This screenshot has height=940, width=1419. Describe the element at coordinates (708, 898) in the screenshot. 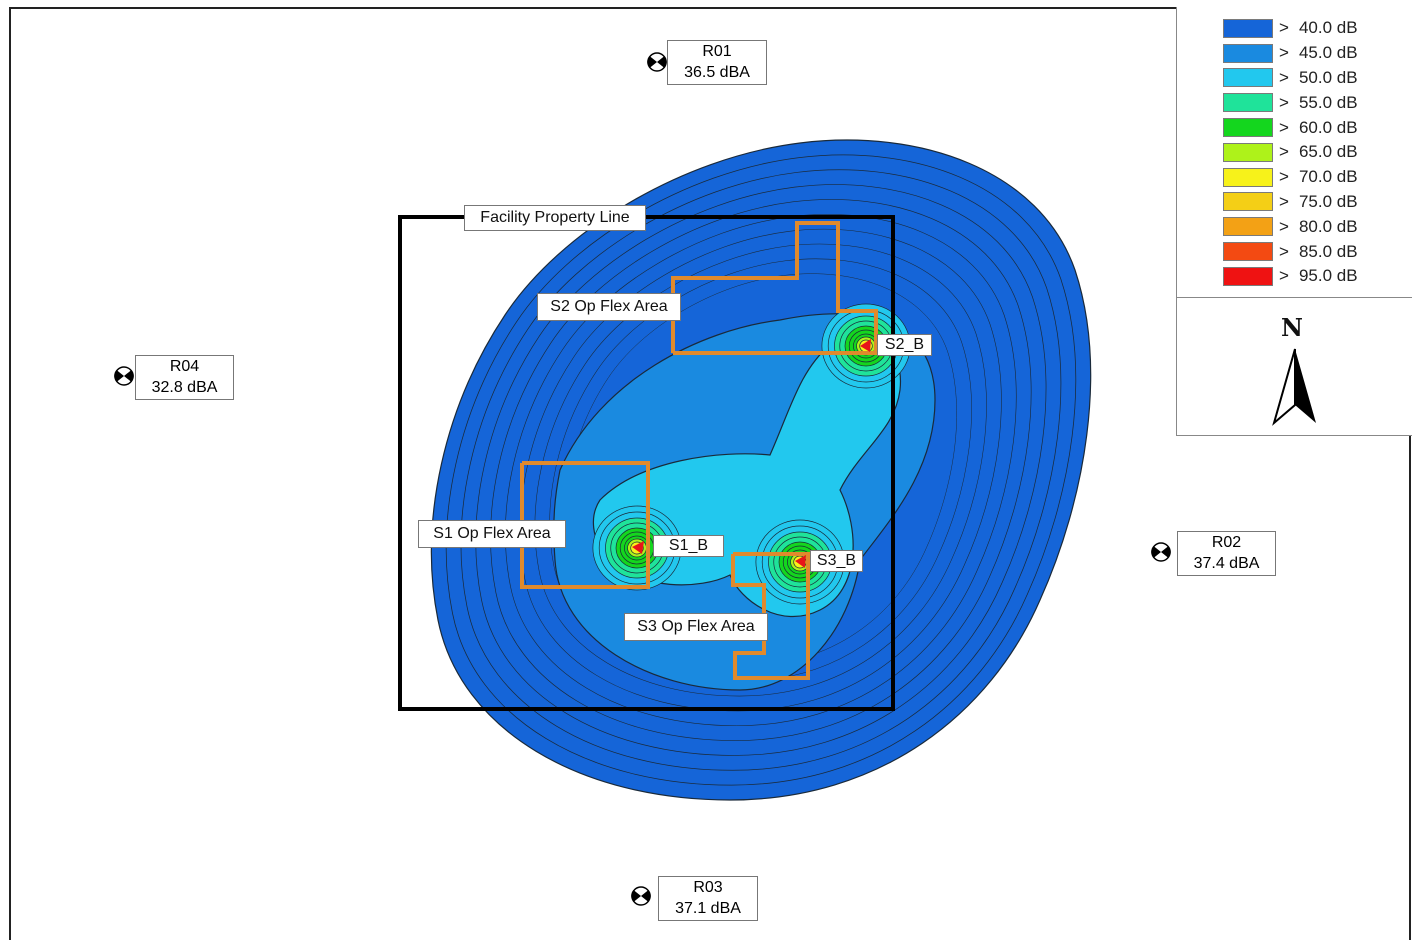

I see `r03-label-box: R03 37.1 dBA` at that location.